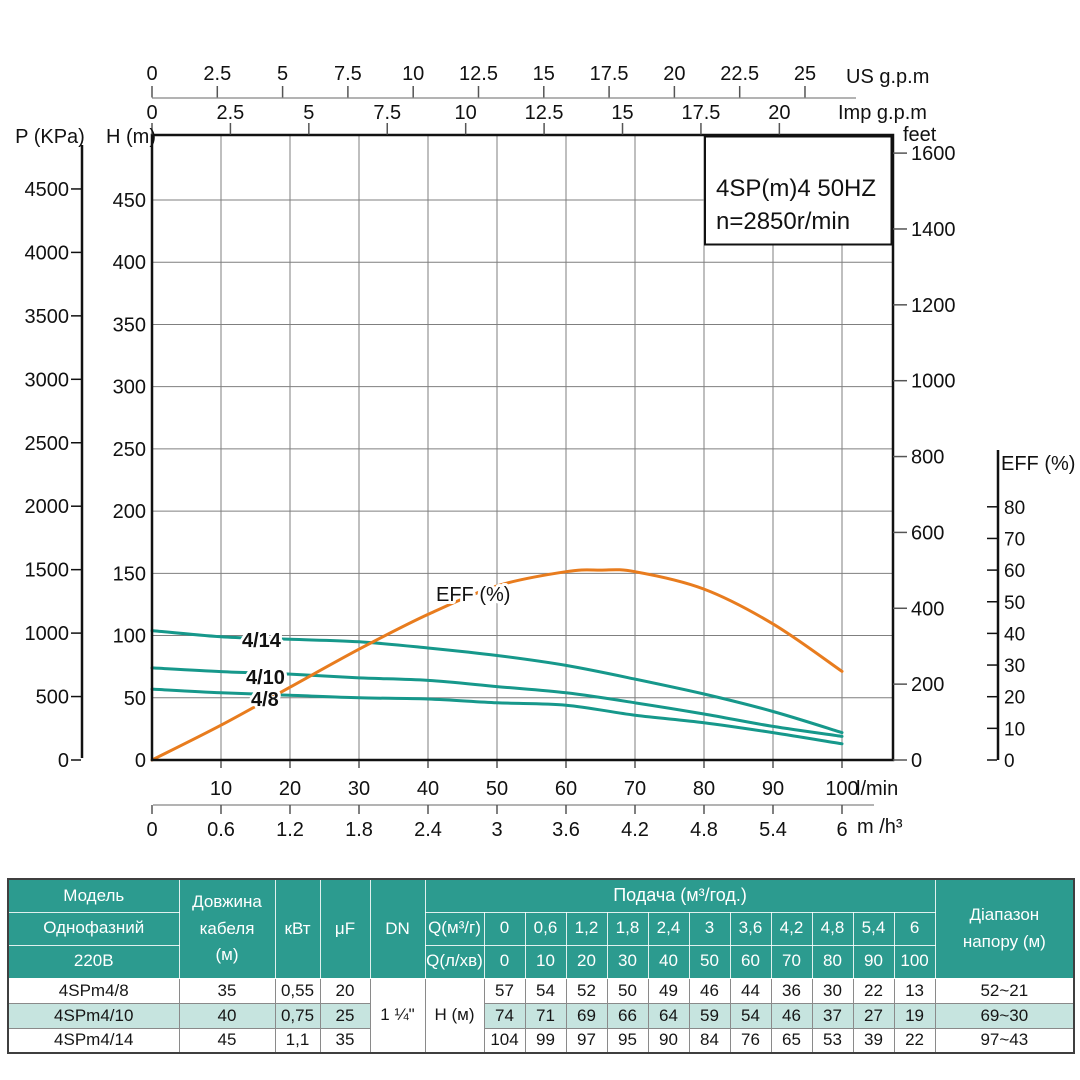 Image resolution: width=1080 pixels, height=1080 pixels. What do you see at coordinates (914, 928) in the screenshot?
I see `q-m3-value-cell: 6` at bounding box center [914, 928].